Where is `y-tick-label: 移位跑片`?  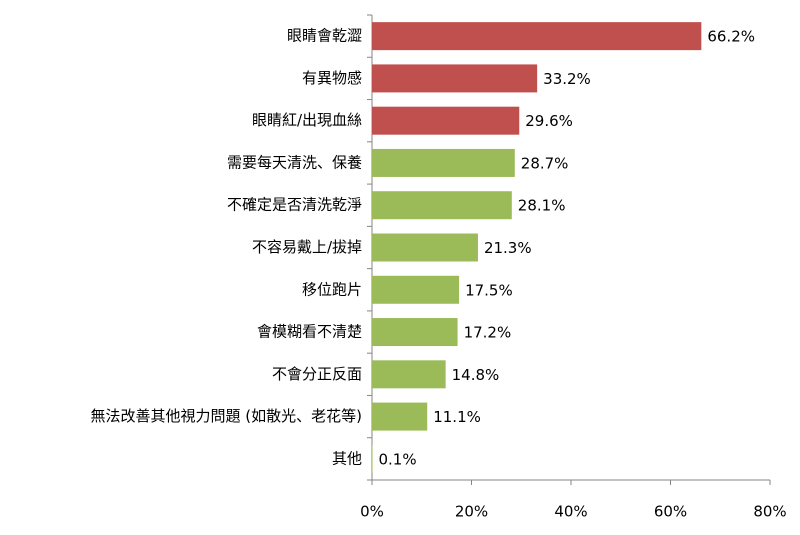
y-tick-label: 移位跑片 is located at coordinates (332, 289).